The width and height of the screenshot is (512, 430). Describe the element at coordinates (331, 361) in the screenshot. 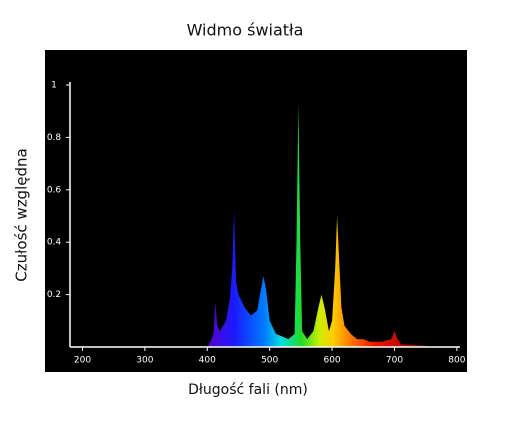

I see `x-tick-label: 600` at that location.